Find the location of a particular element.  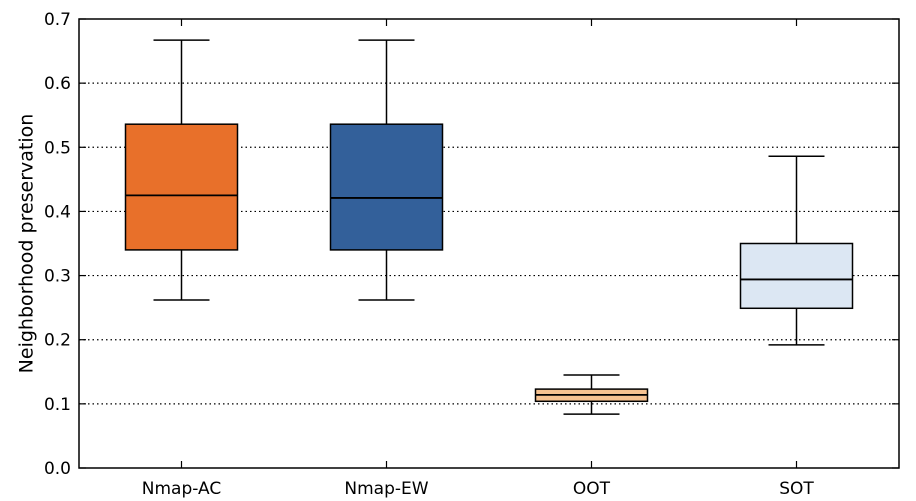

box-nmap-ac is located at coordinates (181, 170).